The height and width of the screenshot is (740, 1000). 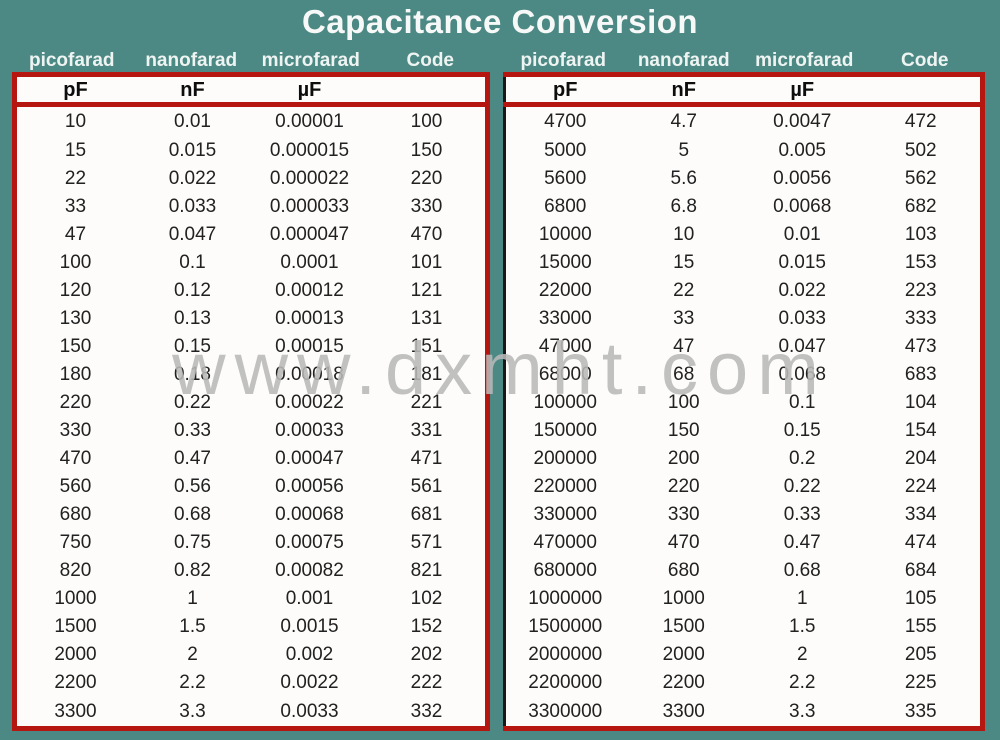 What do you see at coordinates (251, 59) in the screenshot?
I see `left-column-labels: picofarad nanofarad microfarad Code` at bounding box center [251, 59].